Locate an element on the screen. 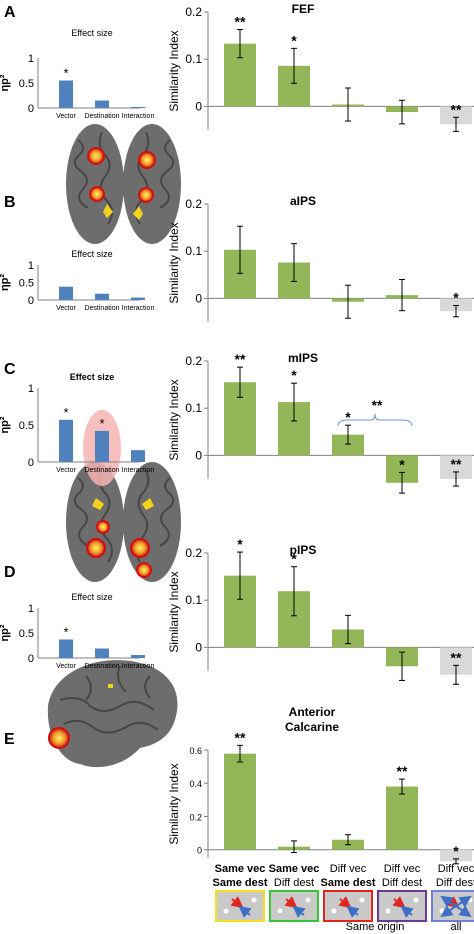  condition-legend-5: Diff vec Diff dest is located at coordinates (452, 892).